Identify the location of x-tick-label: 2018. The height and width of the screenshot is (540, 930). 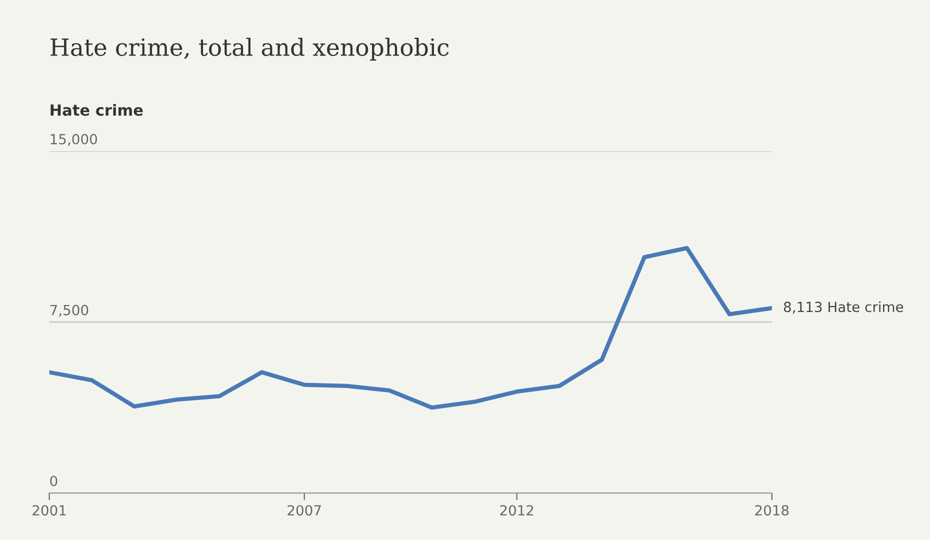
(772, 510).